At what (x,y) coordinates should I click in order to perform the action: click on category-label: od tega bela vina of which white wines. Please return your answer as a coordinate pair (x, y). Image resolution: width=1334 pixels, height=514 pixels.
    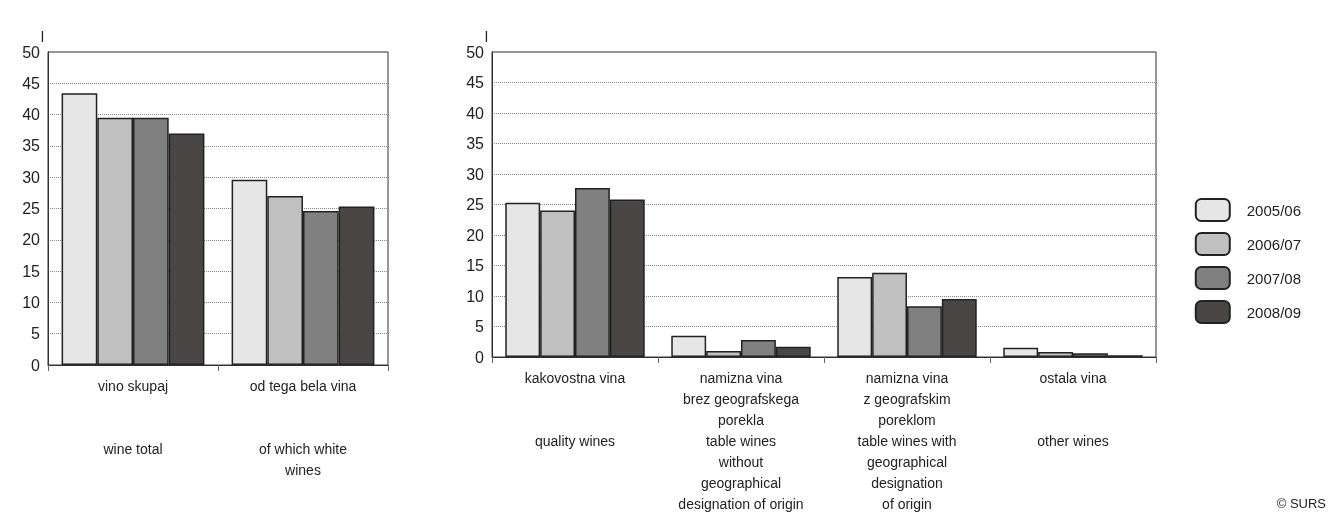
    Looking at the image, I should click on (303, 427).